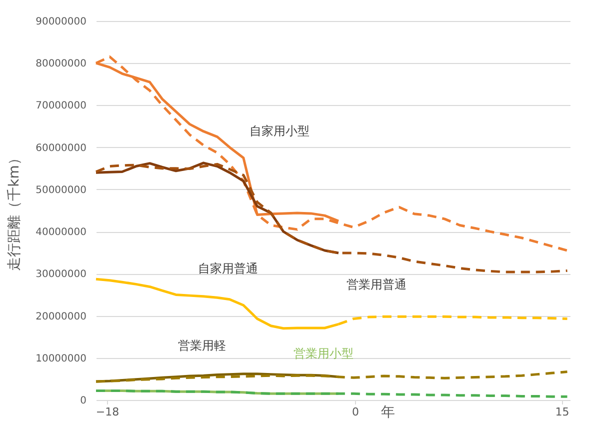 The image size is (592, 426). I want to click on text: 営業用普通, so click(376, 285).